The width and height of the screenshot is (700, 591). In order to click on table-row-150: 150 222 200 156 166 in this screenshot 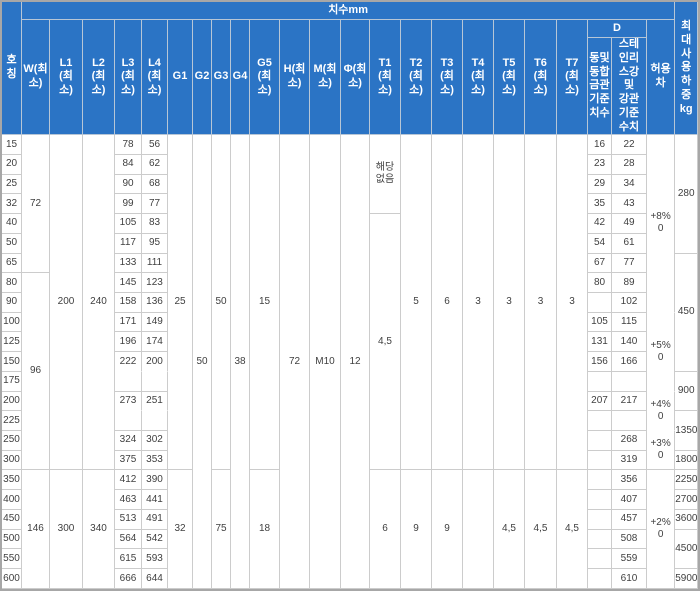, I will do `click(350, 362)`.